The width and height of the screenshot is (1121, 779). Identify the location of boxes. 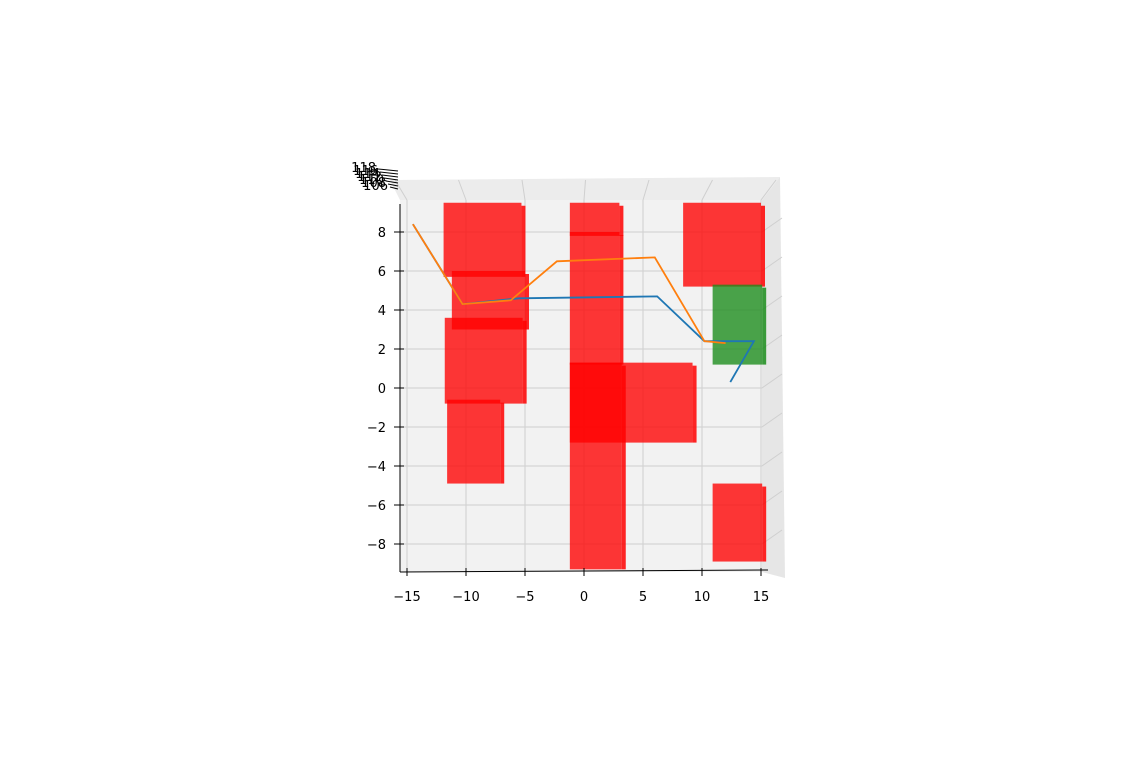
(605, 386).